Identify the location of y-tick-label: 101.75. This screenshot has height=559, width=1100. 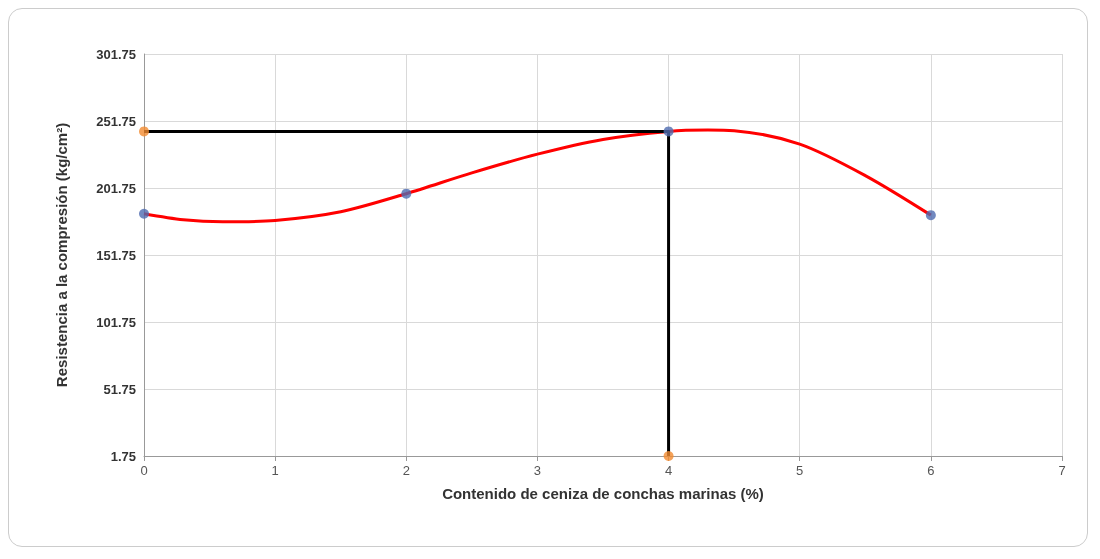
(116, 322).